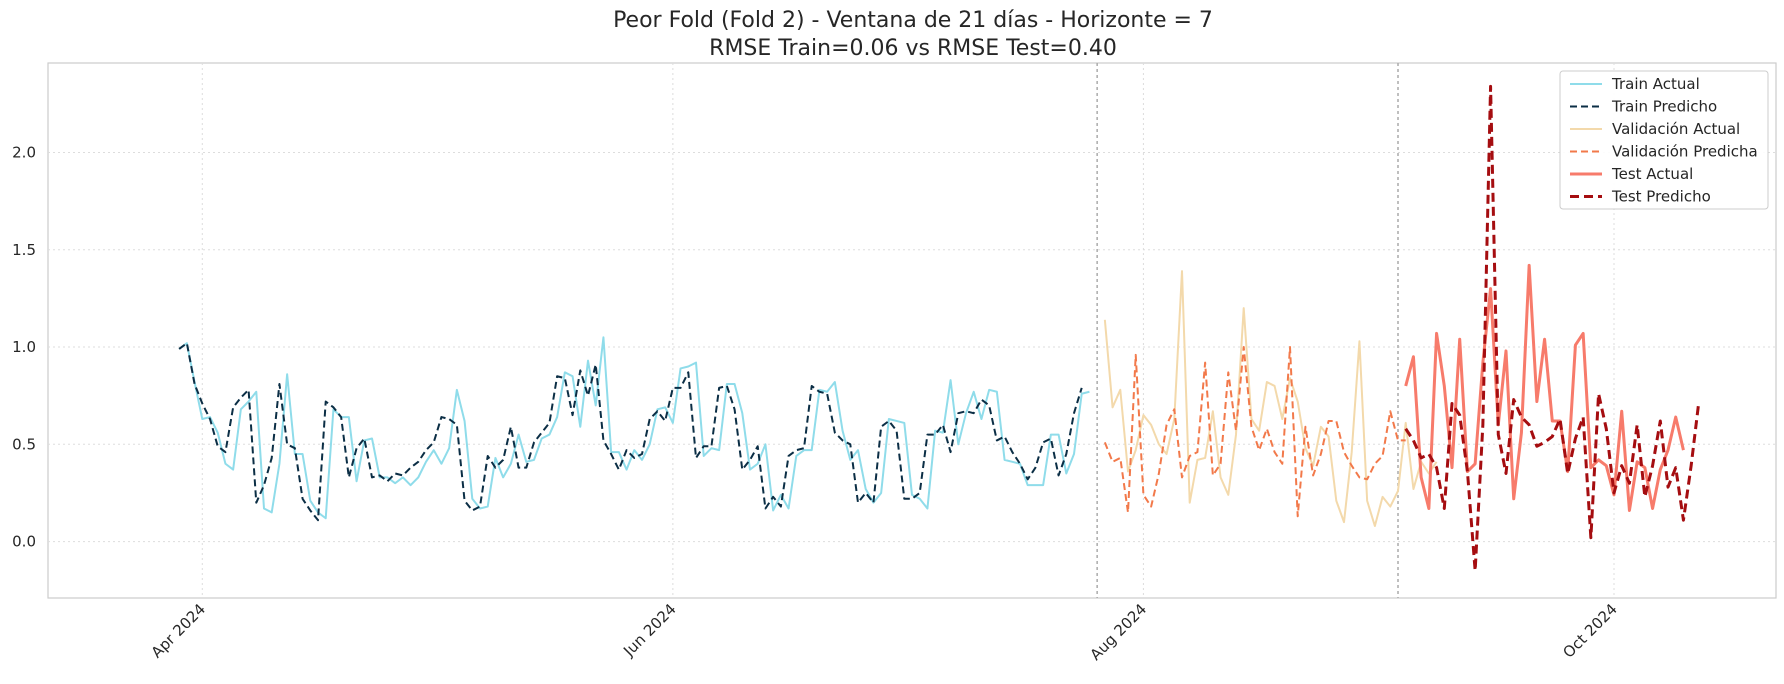 This screenshot has height=684, width=1784. I want to click on legend-label: Train Predicho, so click(1664, 107).